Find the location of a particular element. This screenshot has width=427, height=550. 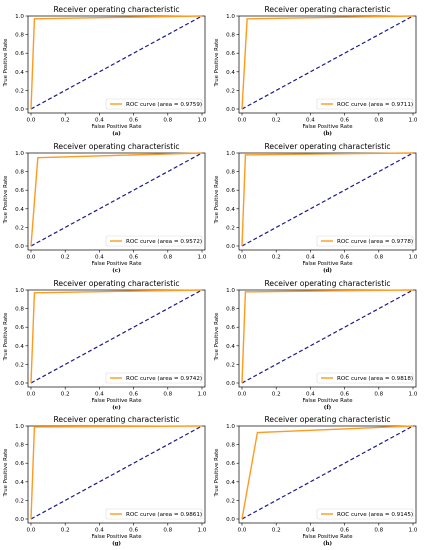

legend-label: ROC curve (area = 0.9818) is located at coordinates (375, 379).